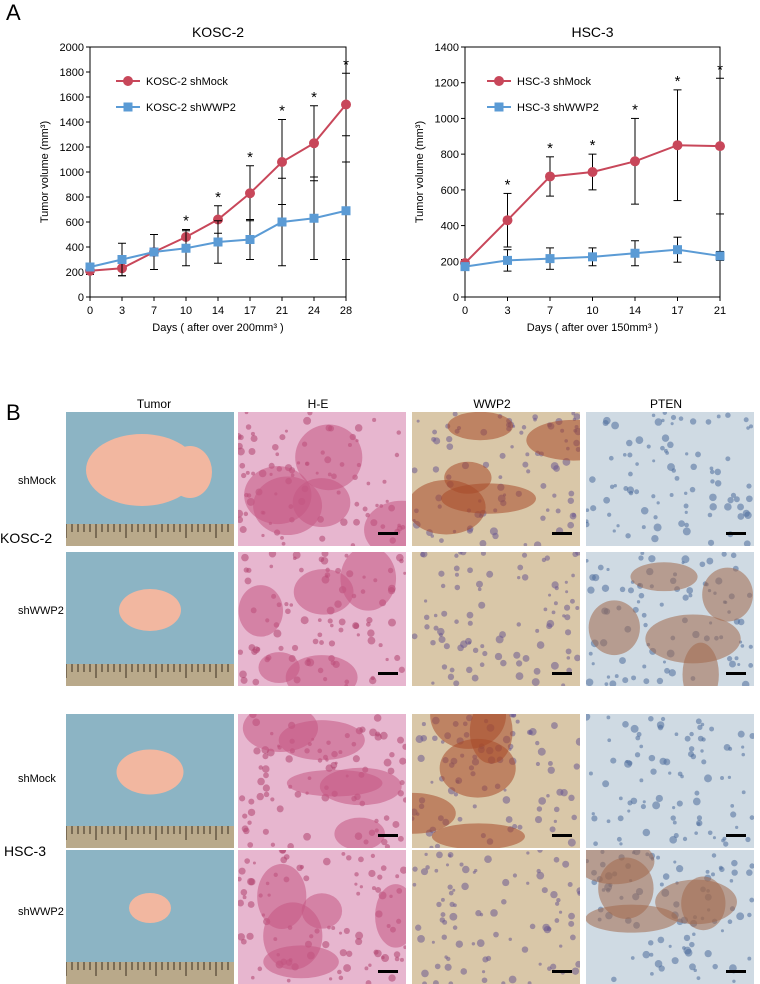  Describe the element at coordinates (456, 298) in the screenshot. I see `y-tick-label: 0` at that location.